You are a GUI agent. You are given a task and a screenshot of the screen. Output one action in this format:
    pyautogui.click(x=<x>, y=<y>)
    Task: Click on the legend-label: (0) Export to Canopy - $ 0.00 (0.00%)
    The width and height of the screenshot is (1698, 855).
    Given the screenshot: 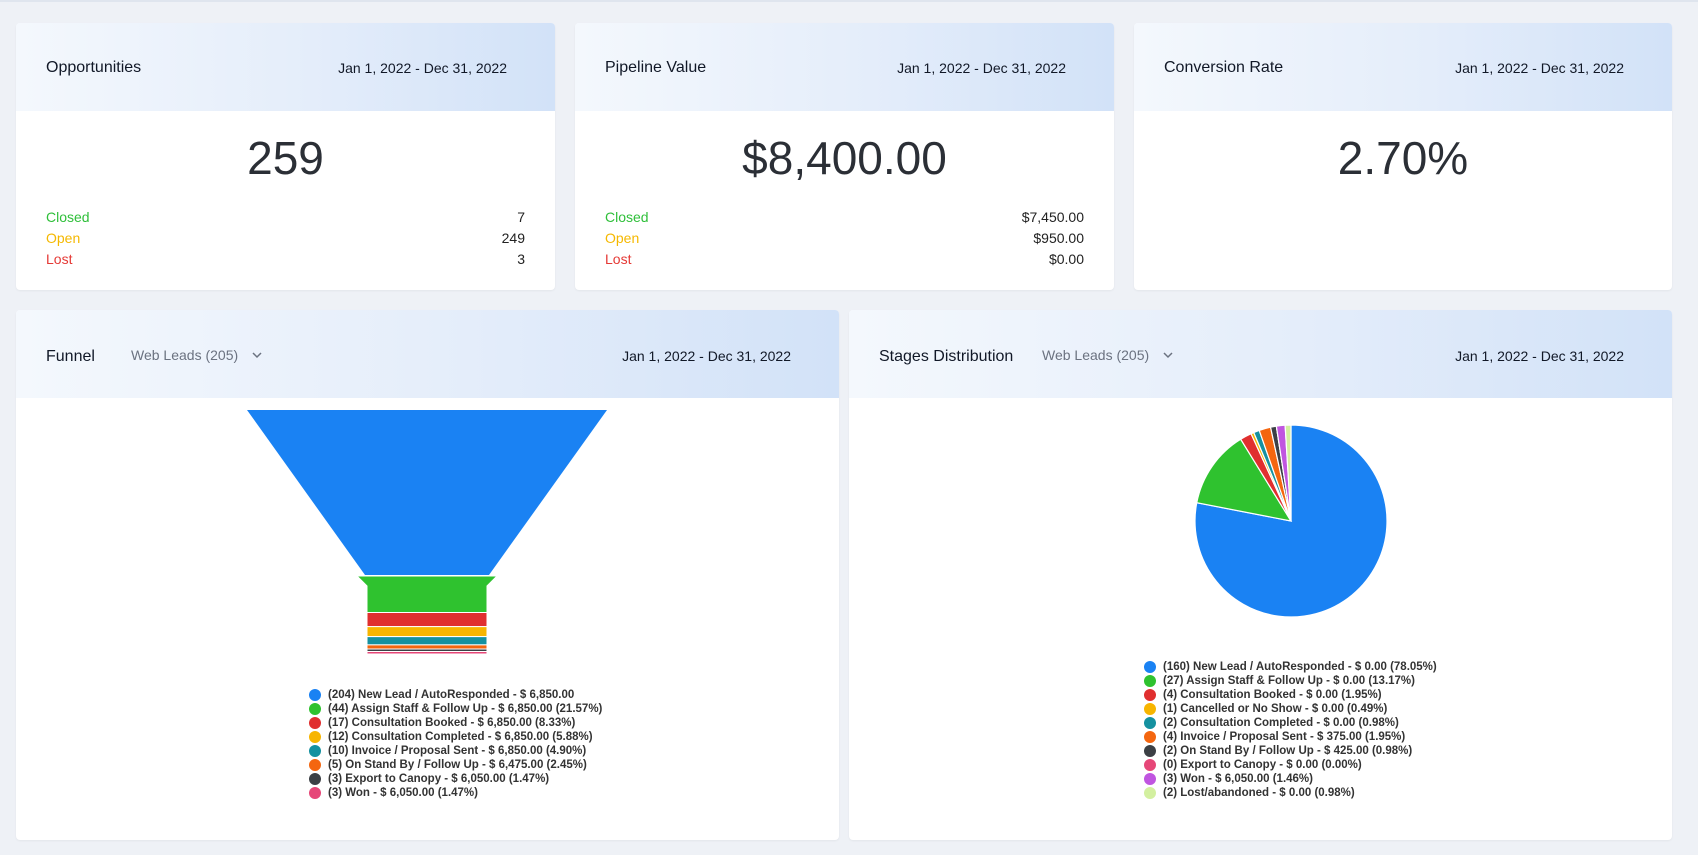 What is the action you would take?
    pyautogui.click(x=1262, y=765)
    